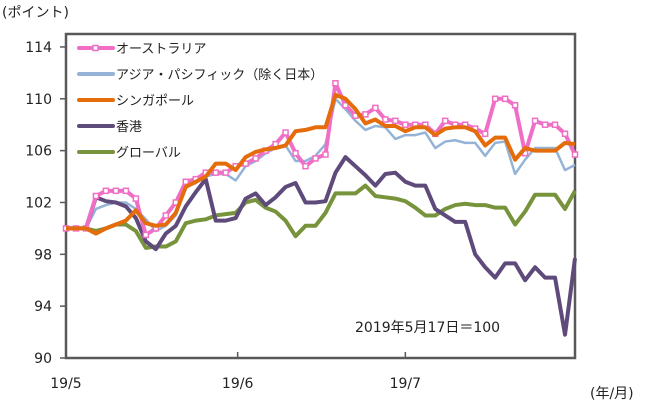 This screenshot has width=647, height=405. I want to click on legend-label: グローバル, so click(148, 153).